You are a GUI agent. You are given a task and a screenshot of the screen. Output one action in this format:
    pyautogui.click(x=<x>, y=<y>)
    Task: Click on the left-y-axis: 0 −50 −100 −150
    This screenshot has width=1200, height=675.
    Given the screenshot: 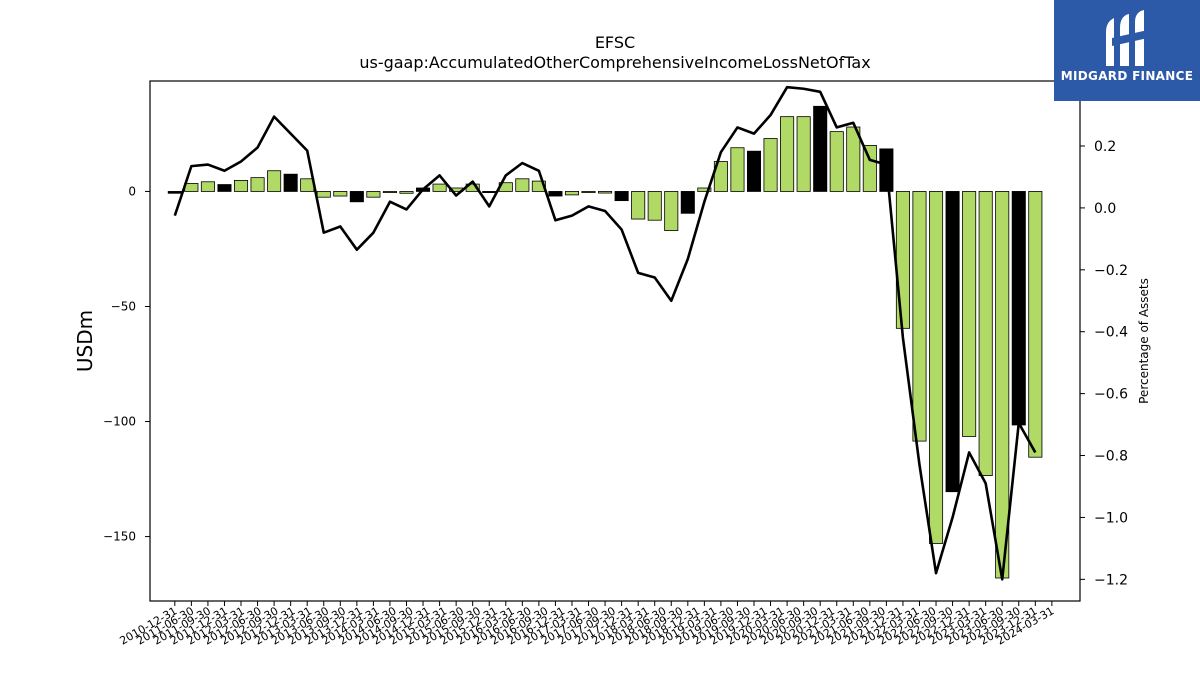 What is the action you would take?
    pyautogui.click(x=126, y=364)
    